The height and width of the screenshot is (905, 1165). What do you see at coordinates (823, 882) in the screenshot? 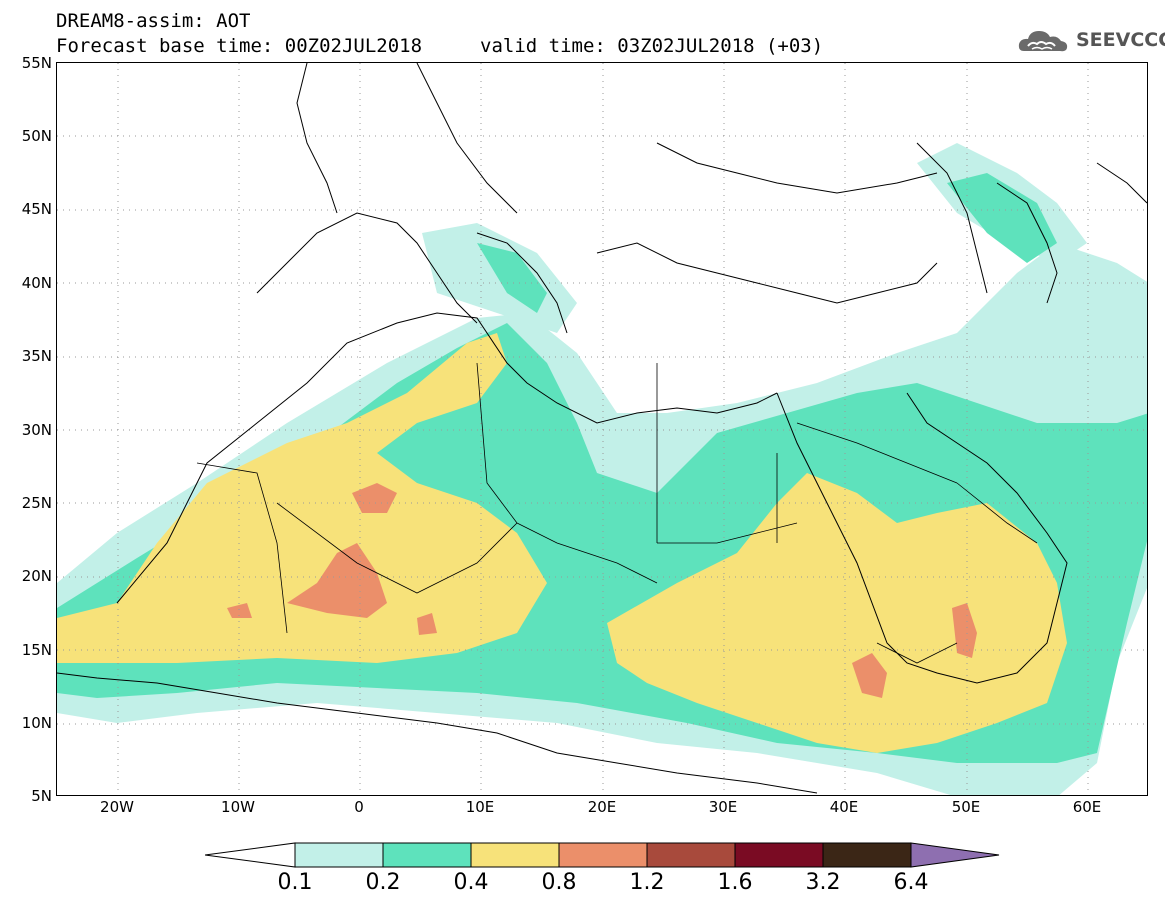
I see `colorbar-label: 3.2` at bounding box center [823, 882].